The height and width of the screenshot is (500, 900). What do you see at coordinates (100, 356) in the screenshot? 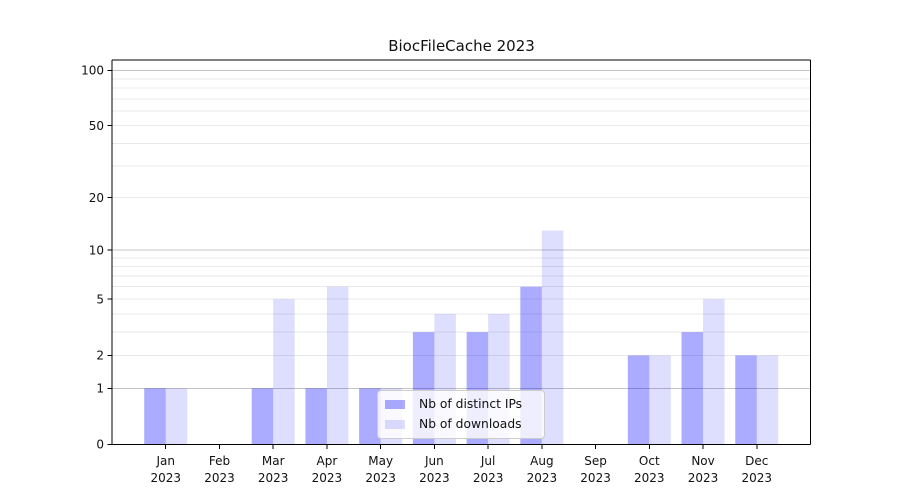
I see `svg-text: 2` at bounding box center [100, 356].